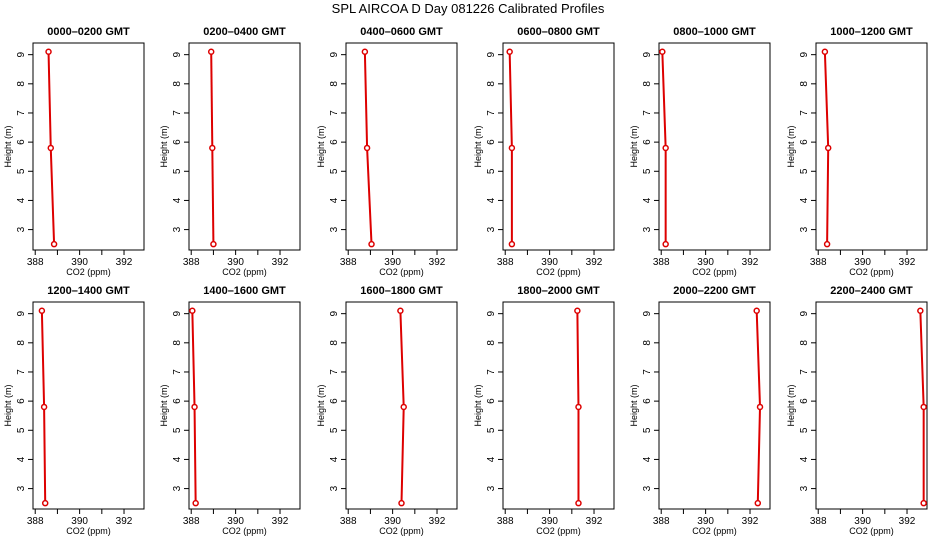 This screenshot has width=936, height=540. I want to click on panel-title: 0400–0600 GMT, so click(401, 32).